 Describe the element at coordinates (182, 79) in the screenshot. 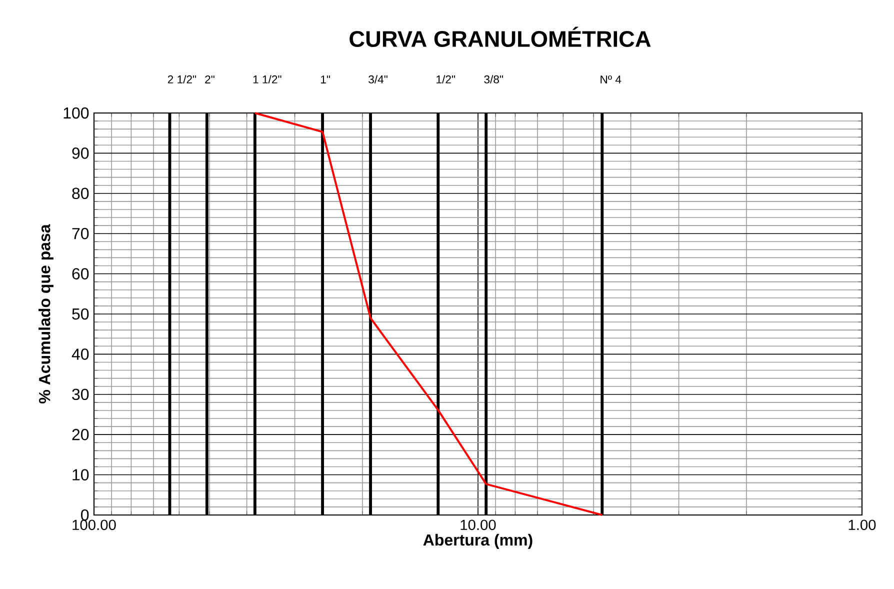

I see `annotation: 2 1/2"` at that location.